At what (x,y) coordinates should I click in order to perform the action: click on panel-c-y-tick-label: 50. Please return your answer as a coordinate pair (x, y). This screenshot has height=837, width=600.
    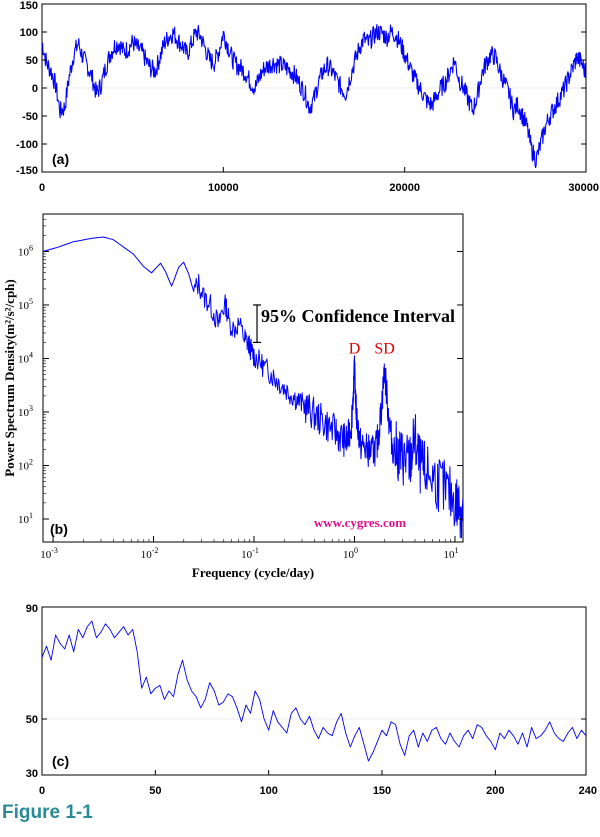
    Looking at the image, I should click on (32, 720).